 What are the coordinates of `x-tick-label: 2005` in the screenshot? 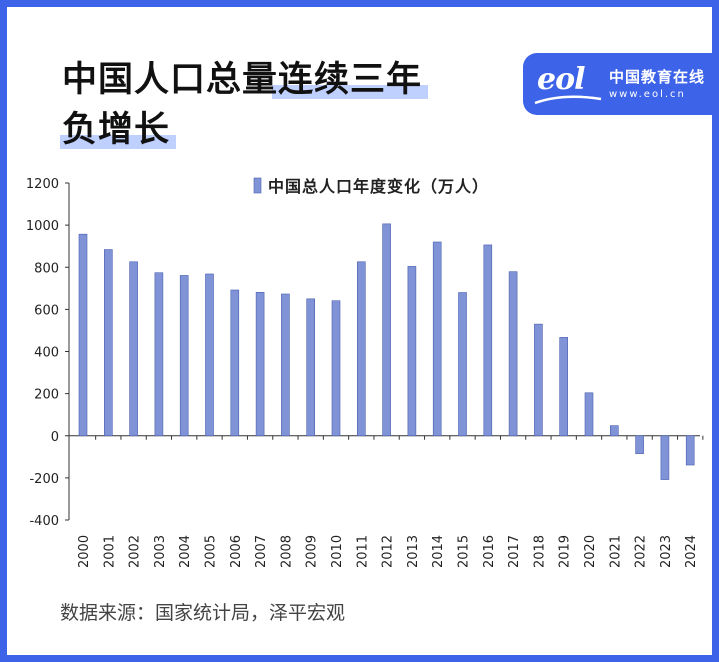 It's located at (211, 551).